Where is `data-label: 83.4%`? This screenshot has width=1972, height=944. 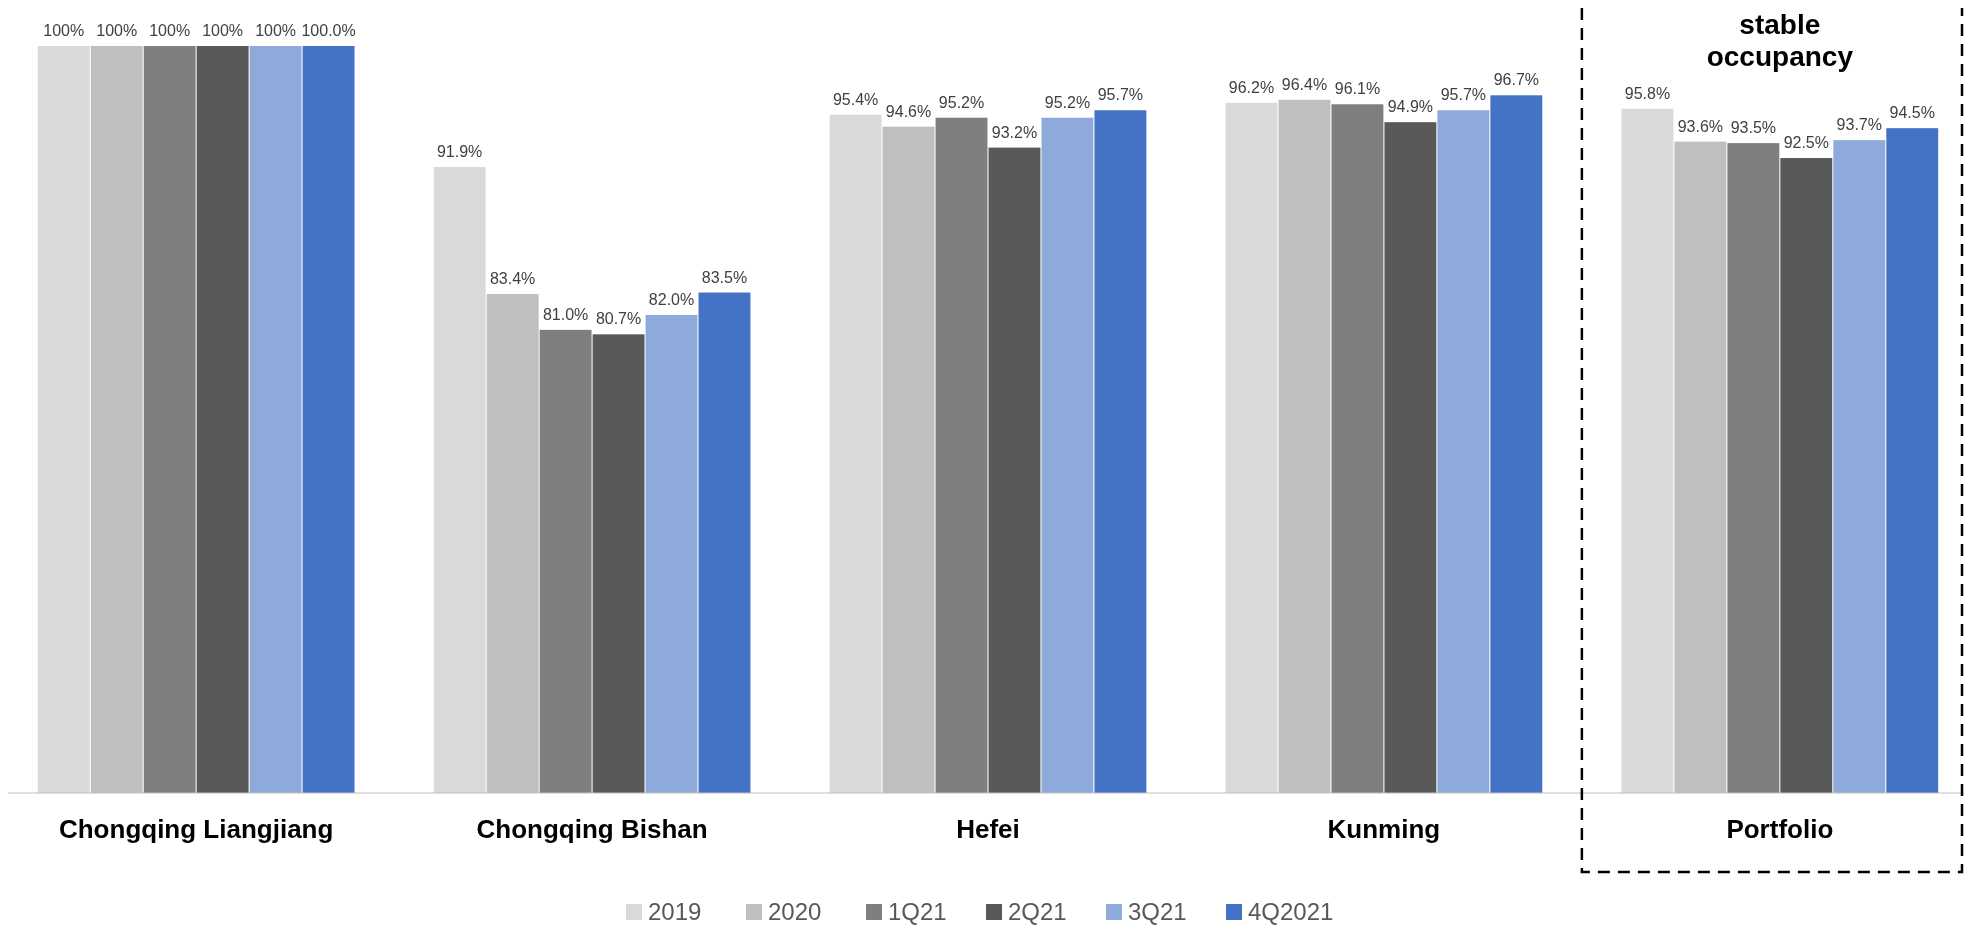
data-label: 83.4% is located at coordinates (512, 278).